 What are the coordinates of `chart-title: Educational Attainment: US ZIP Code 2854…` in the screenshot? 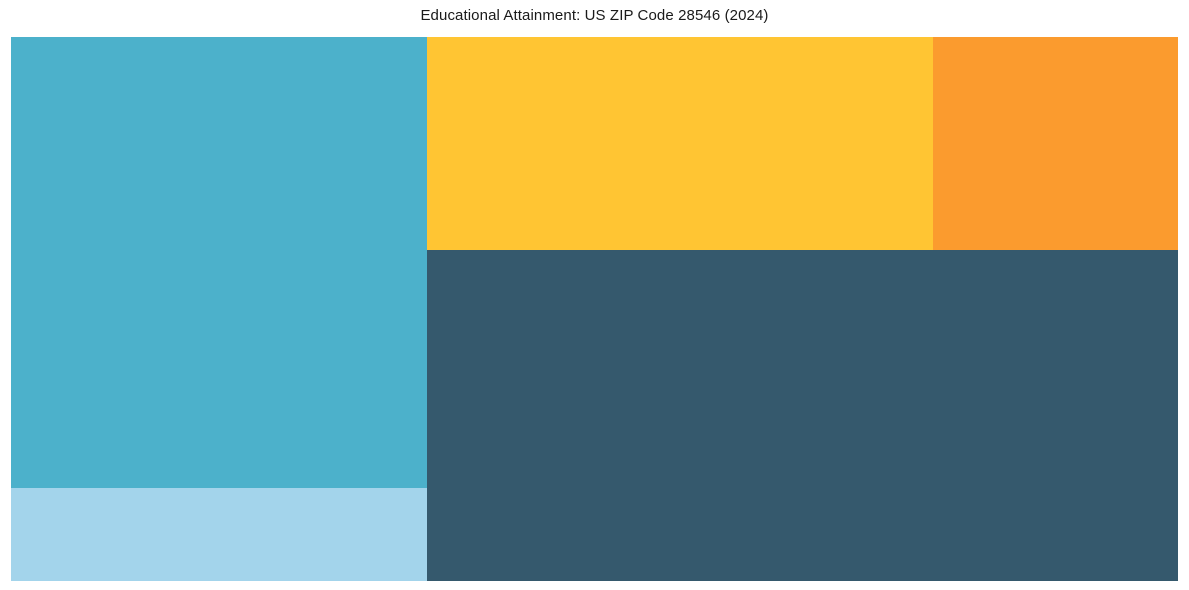 It's located at (594, 15).